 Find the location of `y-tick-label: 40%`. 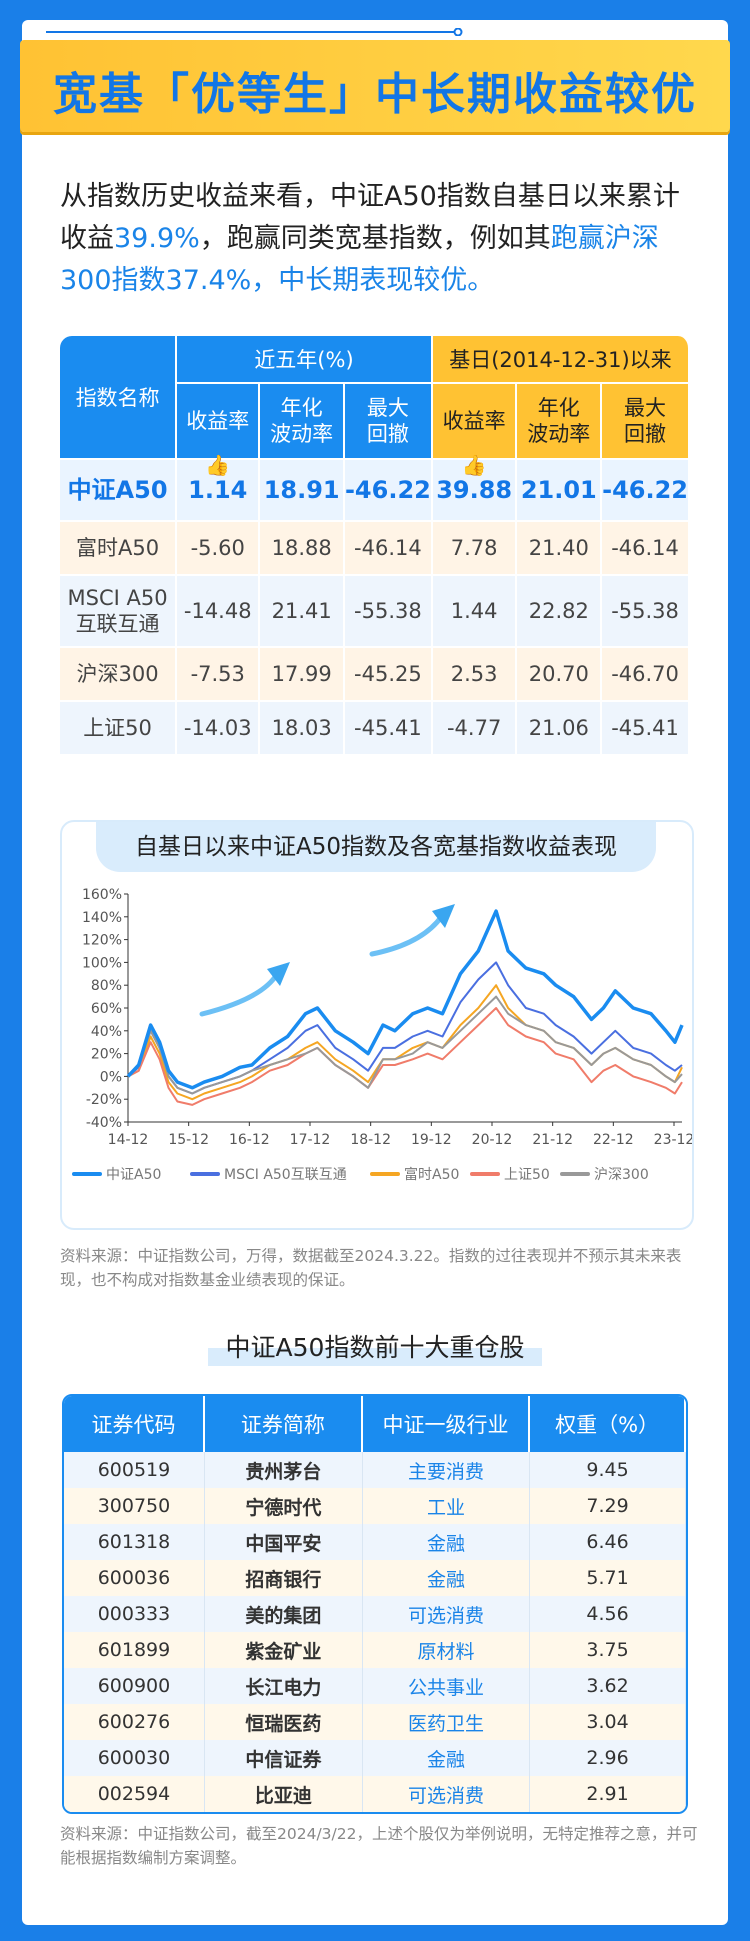

y-tick-label: 40% is located at coordinates (106, 1032).